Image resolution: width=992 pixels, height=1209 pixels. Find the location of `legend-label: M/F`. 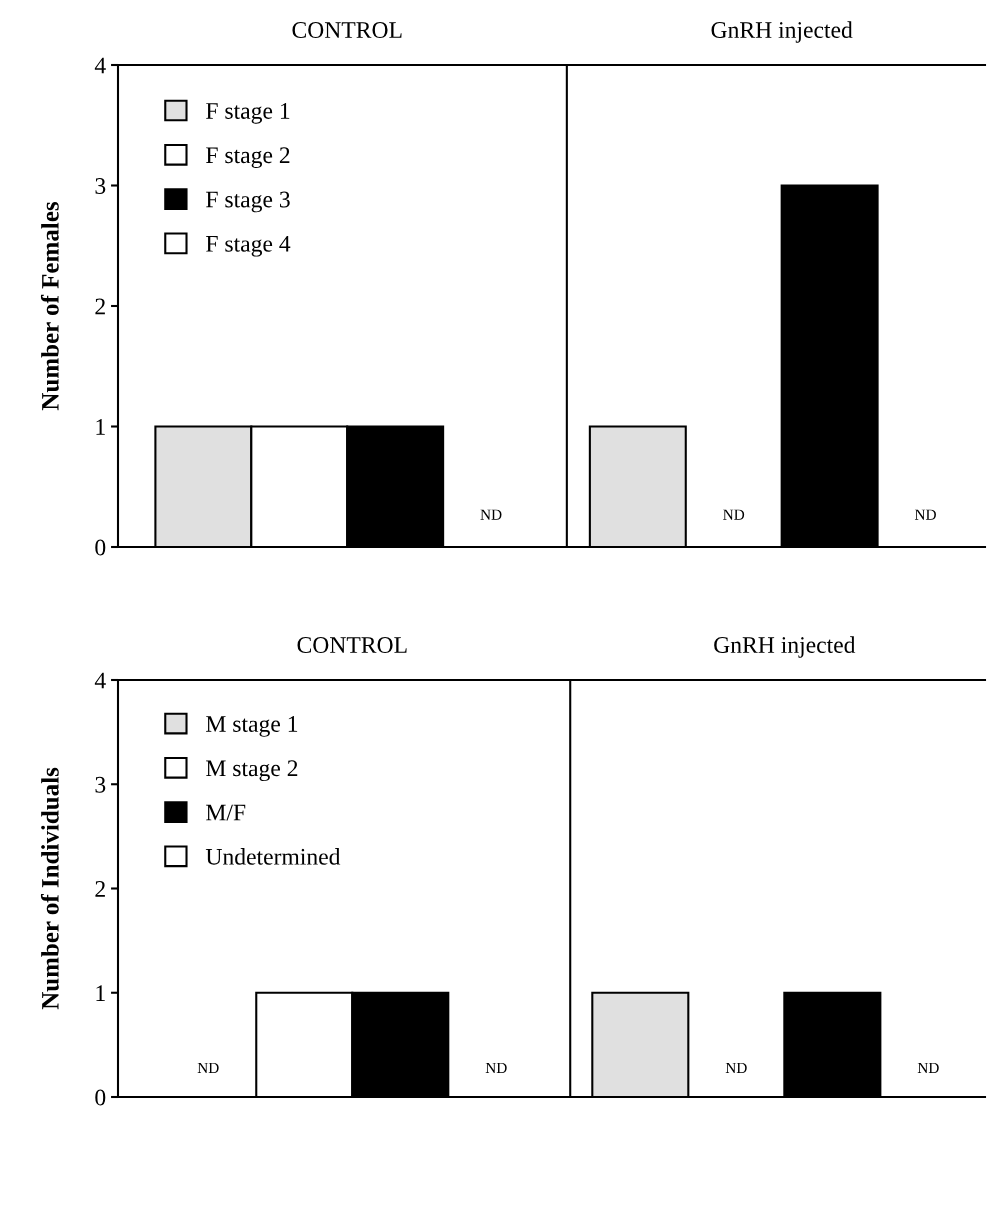

legend-label: M/F is located at coordinates (226, 812).